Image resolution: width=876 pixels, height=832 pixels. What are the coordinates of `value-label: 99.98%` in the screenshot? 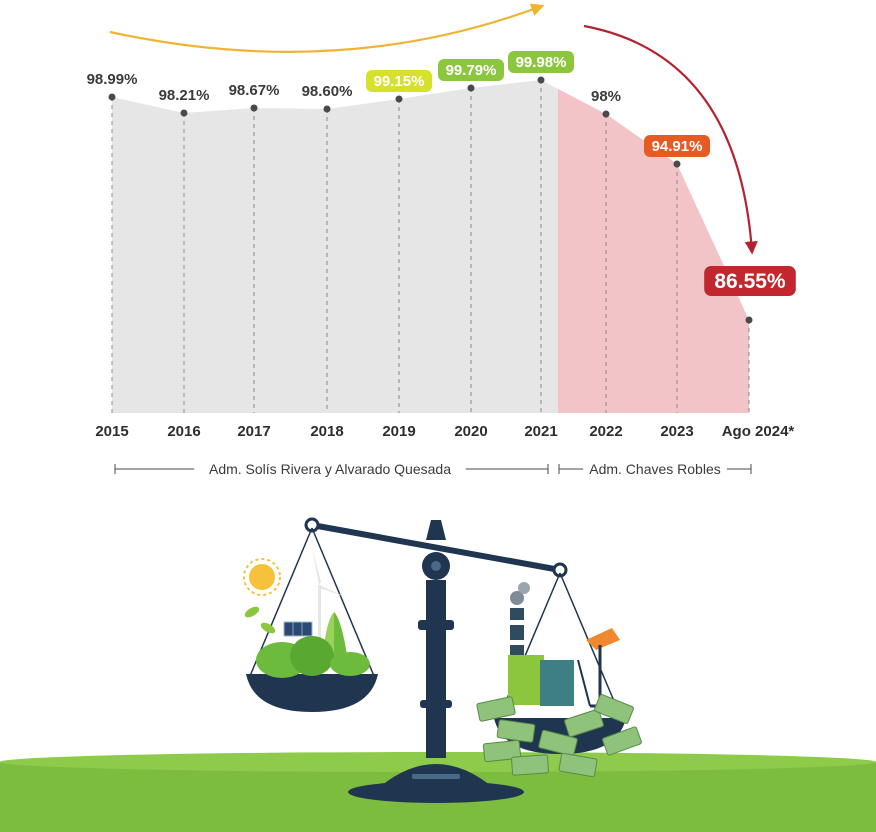 It's located at (541, 62).